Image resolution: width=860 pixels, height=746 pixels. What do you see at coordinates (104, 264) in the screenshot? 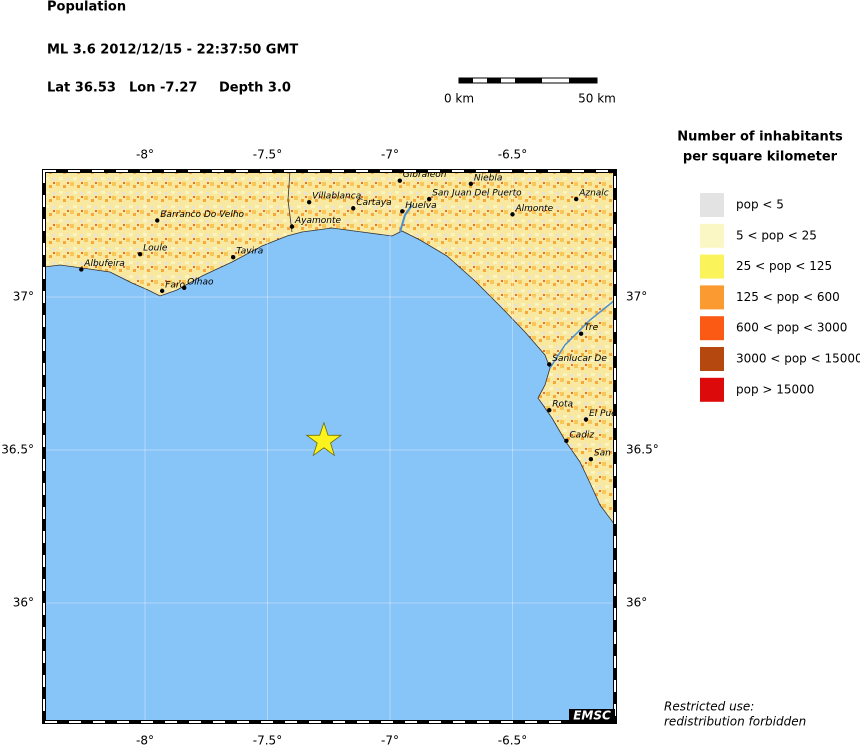
I see `city-label: Albufeira` at bounding box center [104, 264].